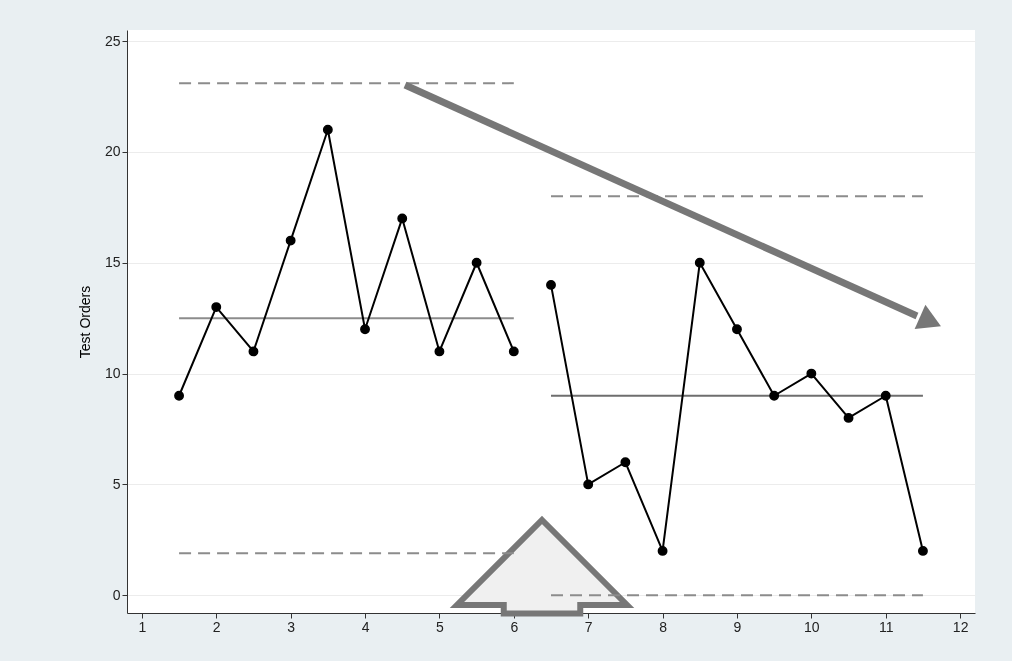 This screenshot has height=661, width=1012. What do you see at coordinates (440, 626) in the screenshot?
I see `x-tick-label: 5` at bounding box center [440, 626].